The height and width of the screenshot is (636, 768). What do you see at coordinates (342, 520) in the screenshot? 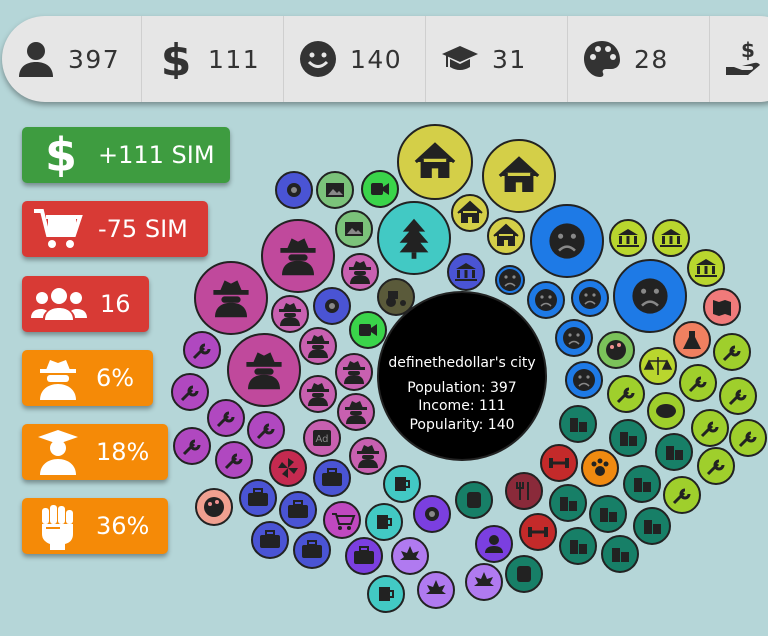
I see `cart-building` at bounding box center [342, 520].